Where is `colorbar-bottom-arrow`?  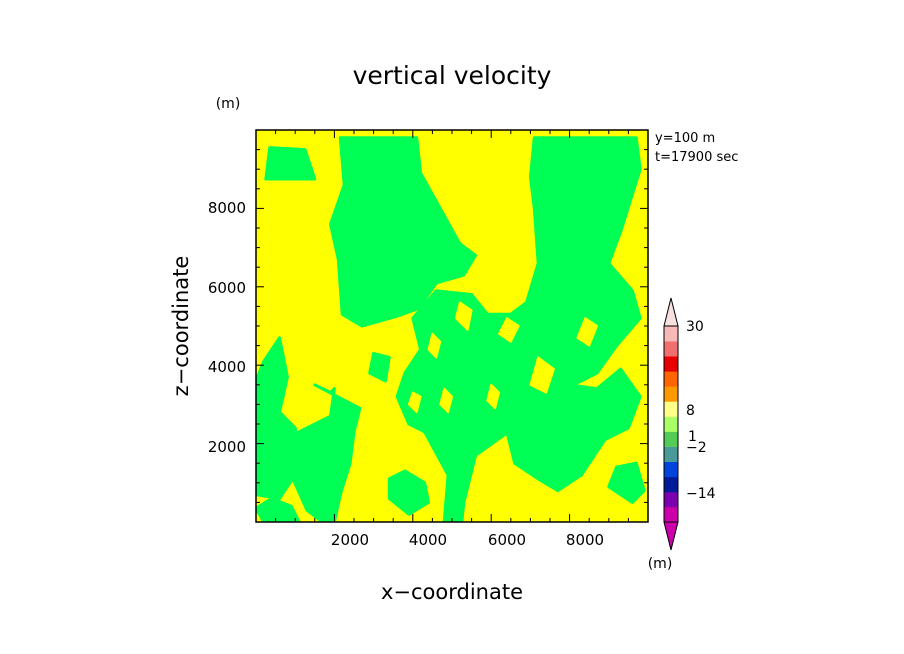 colorbar-bottom-arrow is located at coordinates (671, 536).